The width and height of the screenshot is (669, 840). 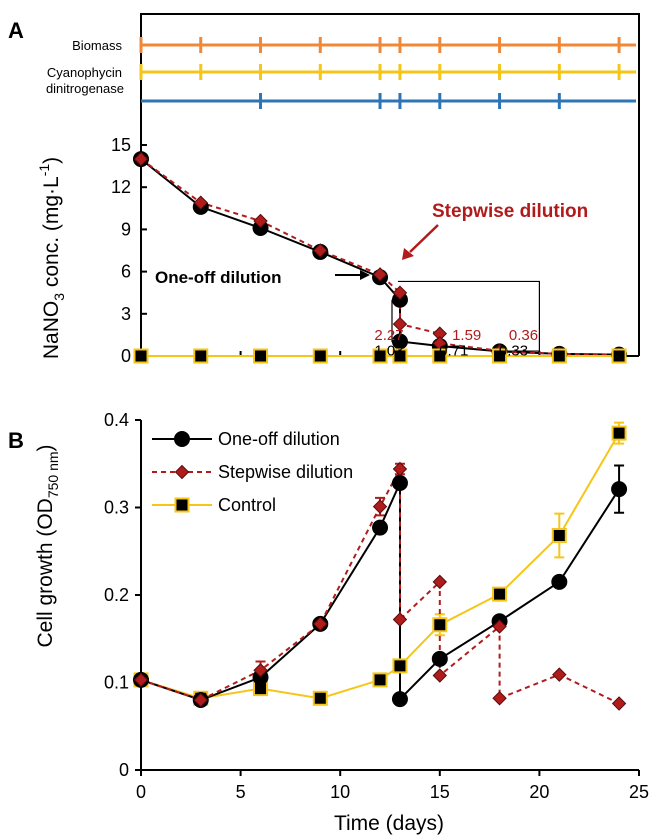 I want to click on stepwise-arrow-shaft, so click(x=424, y=238).